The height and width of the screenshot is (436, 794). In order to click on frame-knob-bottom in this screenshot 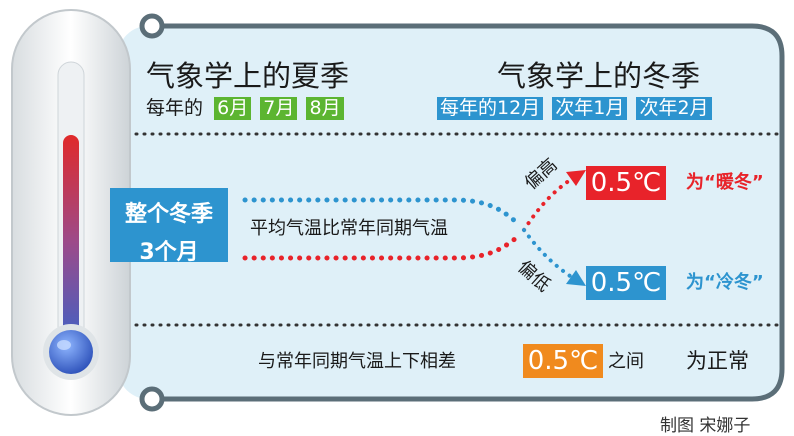, I will do `click(152, 399)`.